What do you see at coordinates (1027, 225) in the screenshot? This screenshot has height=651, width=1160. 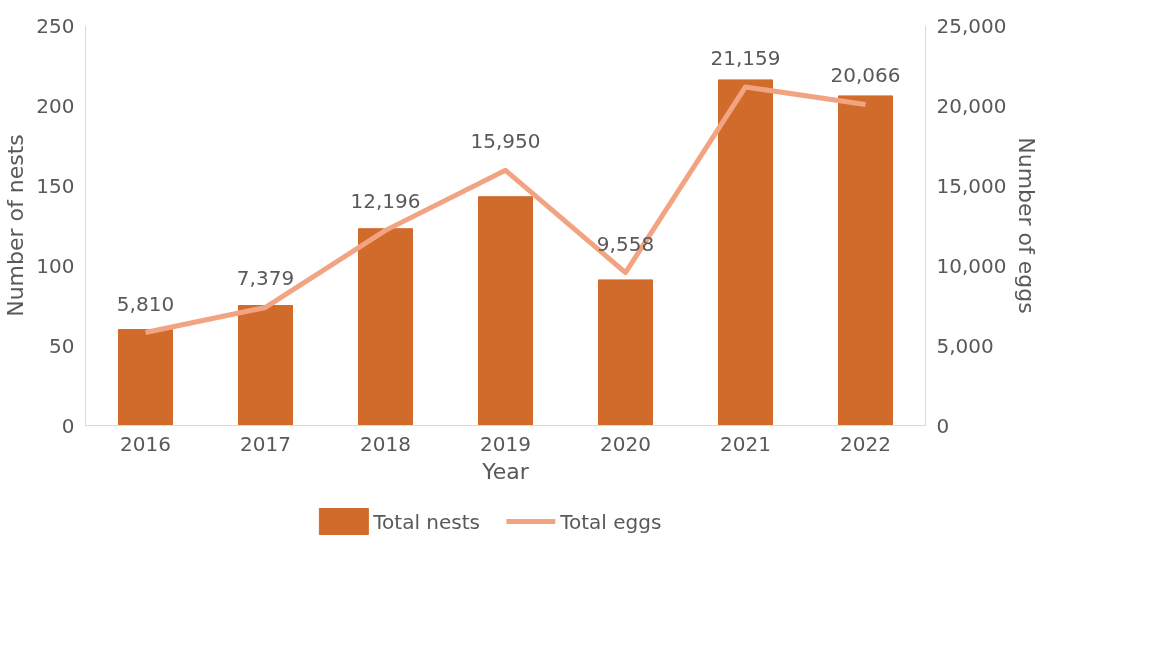 I see `y2-axis-title: Number of eggs` at bounding box center [1027, 225].